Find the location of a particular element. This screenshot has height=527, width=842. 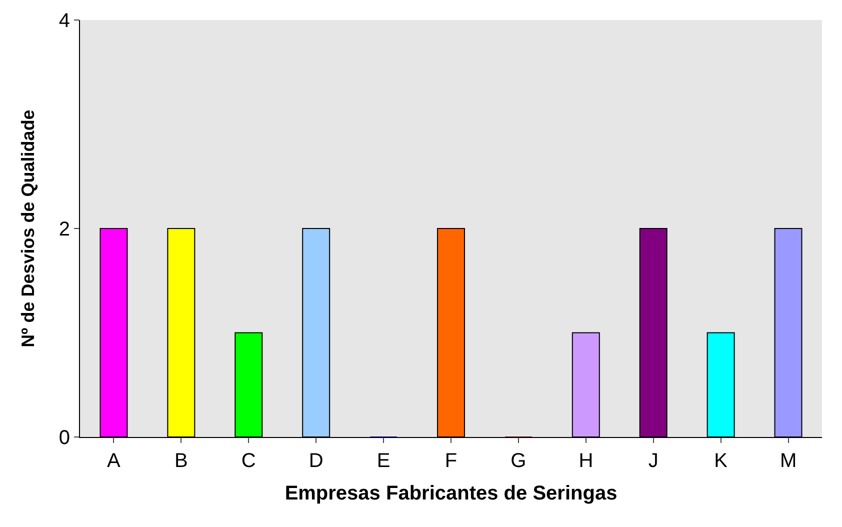

y-tick-label: 4 is located at coordinates (64, 21).